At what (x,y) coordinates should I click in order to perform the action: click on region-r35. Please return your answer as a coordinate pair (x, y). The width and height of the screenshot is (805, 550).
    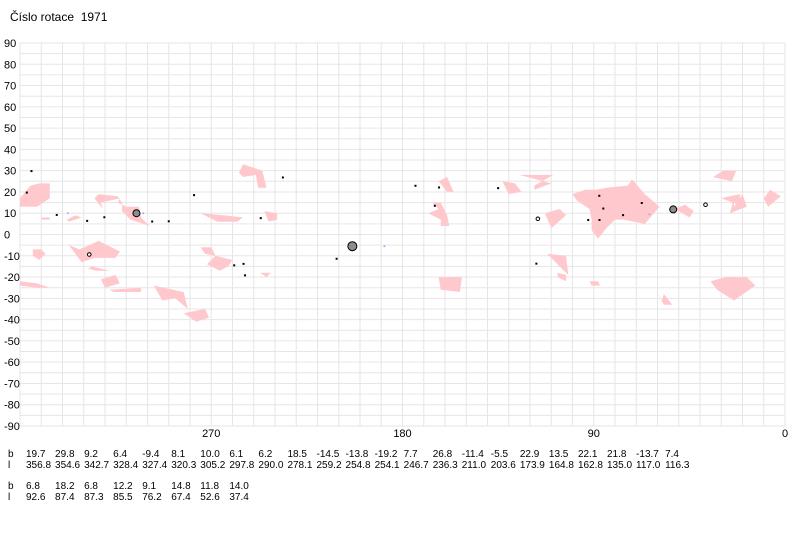
    Looking at the image, I should click on (733, 289).